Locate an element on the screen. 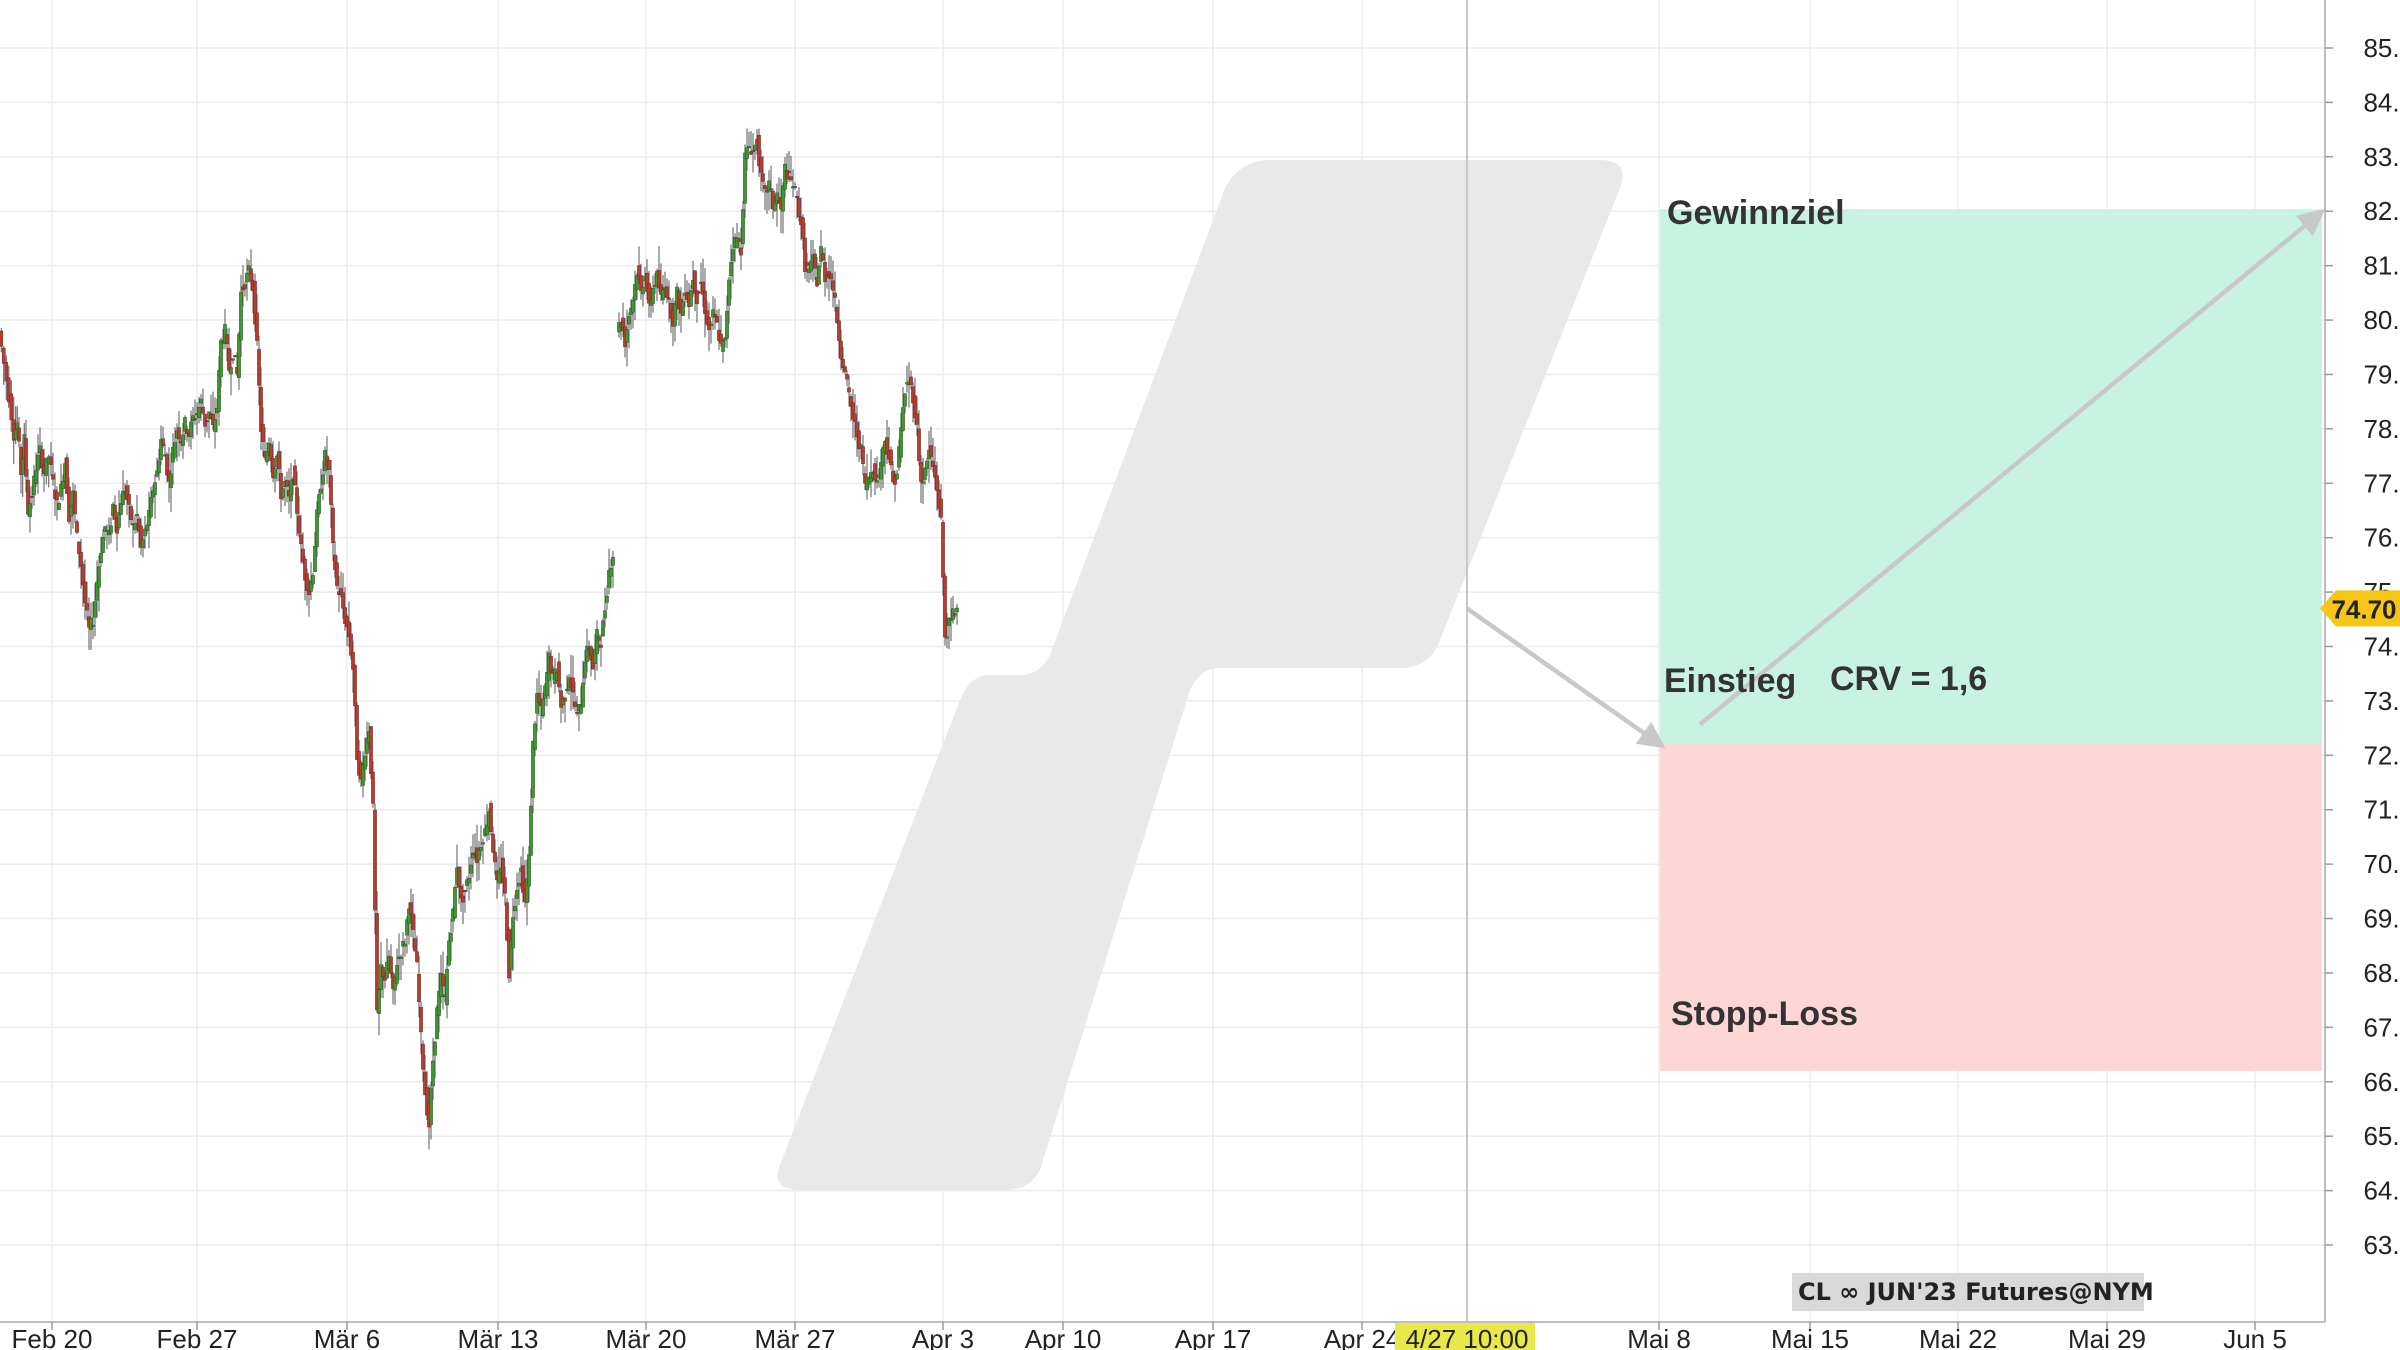  x-tick-label: Jun 5 is located at coordinates (2255, 1337).